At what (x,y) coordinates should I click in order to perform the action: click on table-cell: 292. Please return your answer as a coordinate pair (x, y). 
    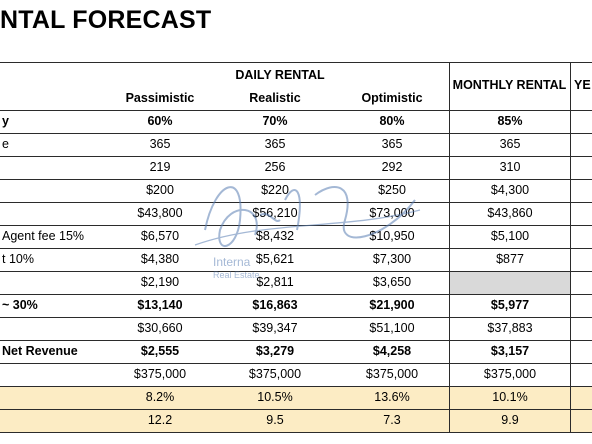
    Looking at the image, I should click on (392, 167).